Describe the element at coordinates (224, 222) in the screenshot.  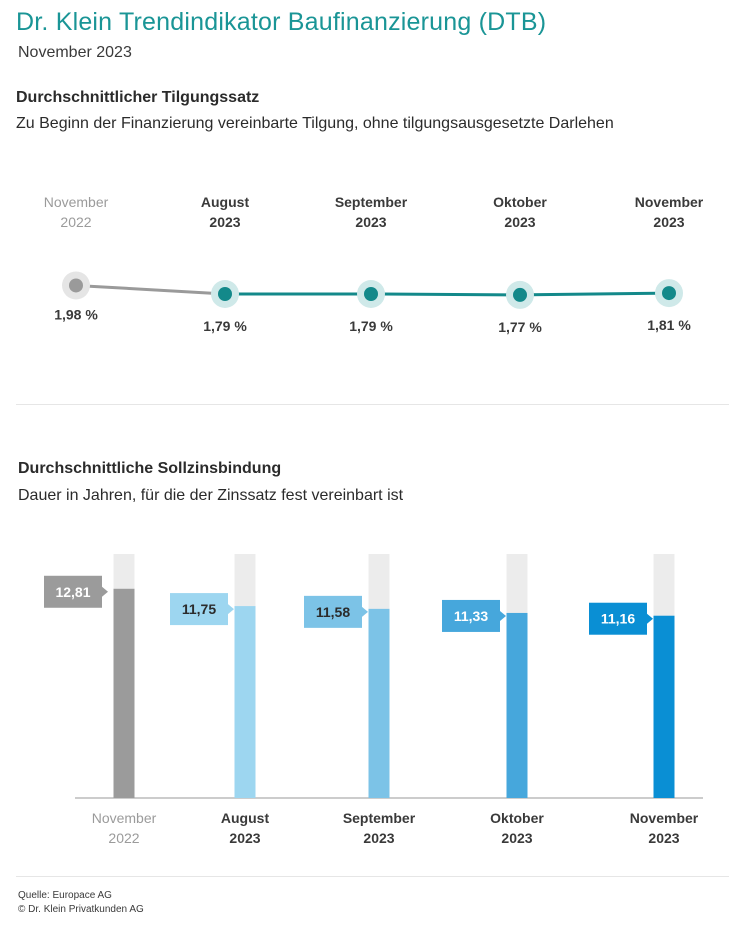
I see `line-category-year-1: 2023` at that location.